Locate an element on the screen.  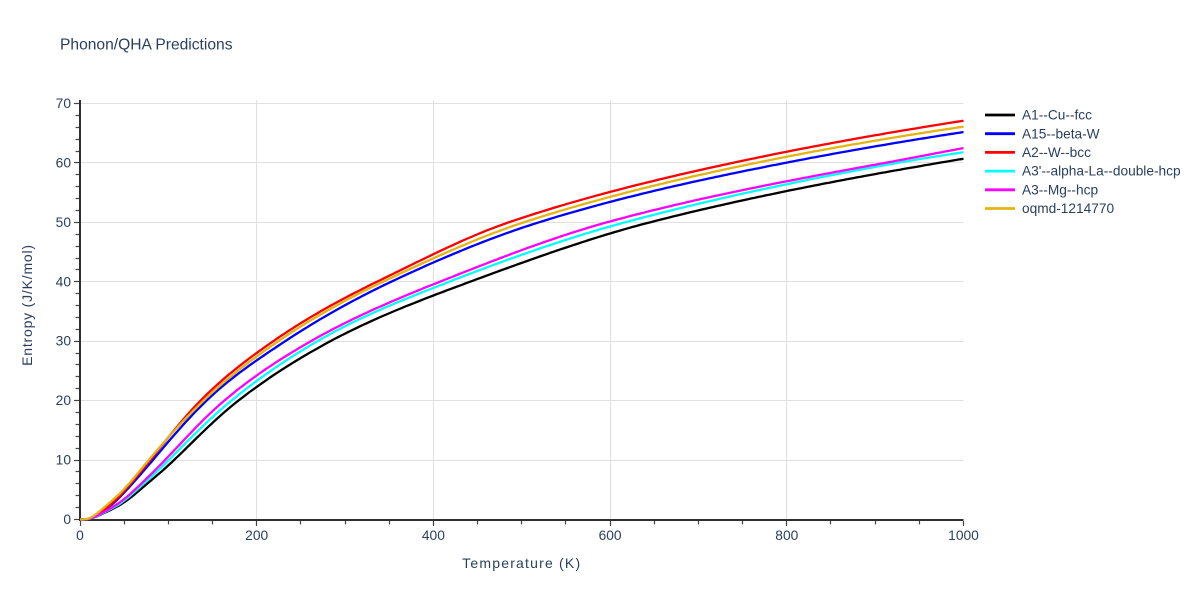
svg-text: 40 is located at coordinates (64, 281).